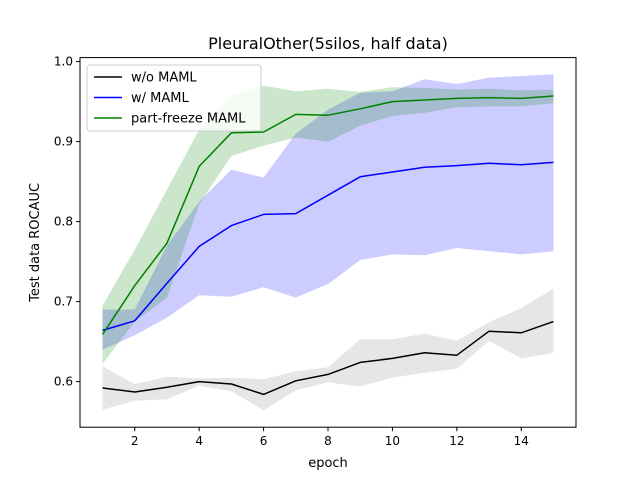 The width and height of the screenshot is (640, 484). I want to click on legend-box, so click(174, 98).